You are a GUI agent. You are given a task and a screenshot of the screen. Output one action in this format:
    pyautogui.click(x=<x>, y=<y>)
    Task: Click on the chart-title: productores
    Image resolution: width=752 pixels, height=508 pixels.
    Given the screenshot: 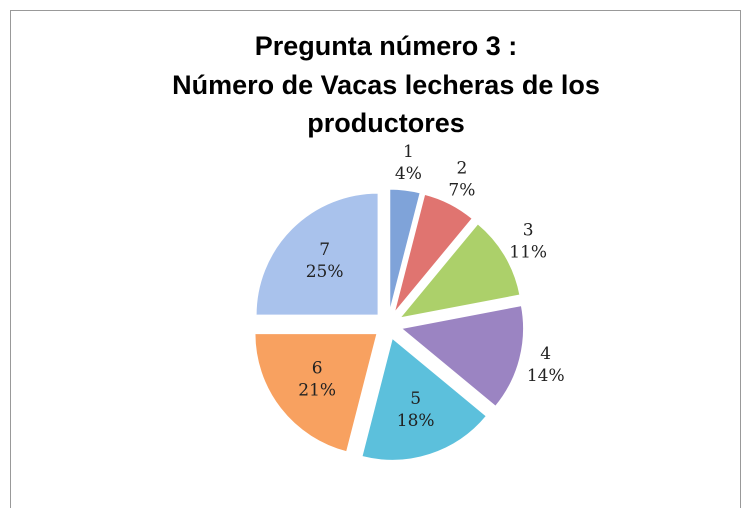 What is the action you would take?
    pyautogui.click(x=386, y=123)
    